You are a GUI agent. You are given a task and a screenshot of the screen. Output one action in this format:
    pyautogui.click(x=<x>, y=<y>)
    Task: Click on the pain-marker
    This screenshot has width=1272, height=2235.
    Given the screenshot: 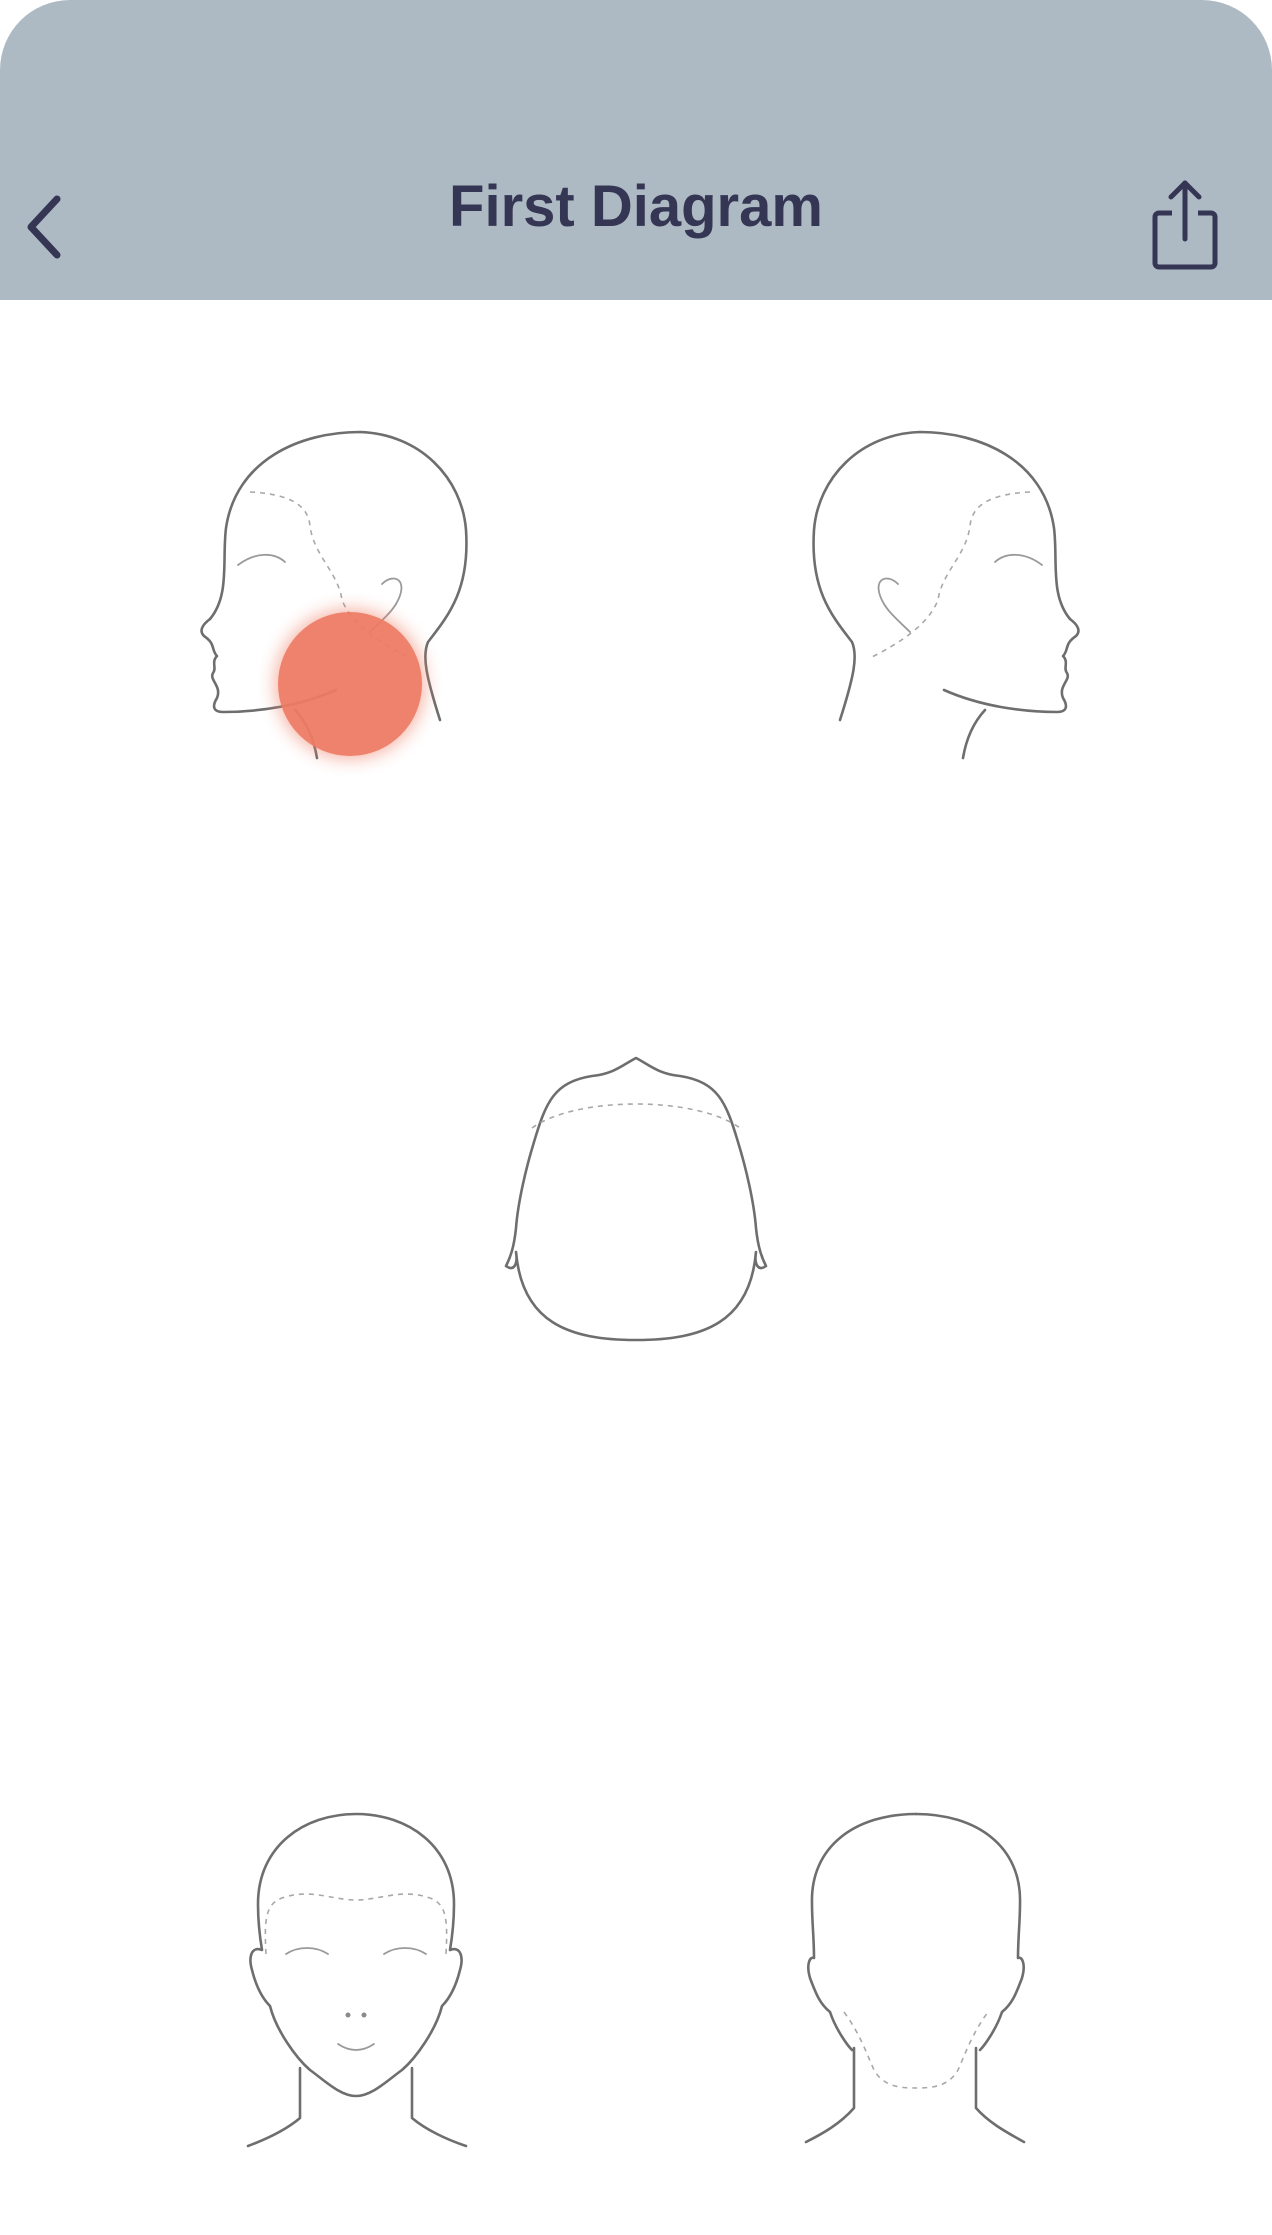 What is the action you would take?
    pyautogui.click(x=350, y=684)
    